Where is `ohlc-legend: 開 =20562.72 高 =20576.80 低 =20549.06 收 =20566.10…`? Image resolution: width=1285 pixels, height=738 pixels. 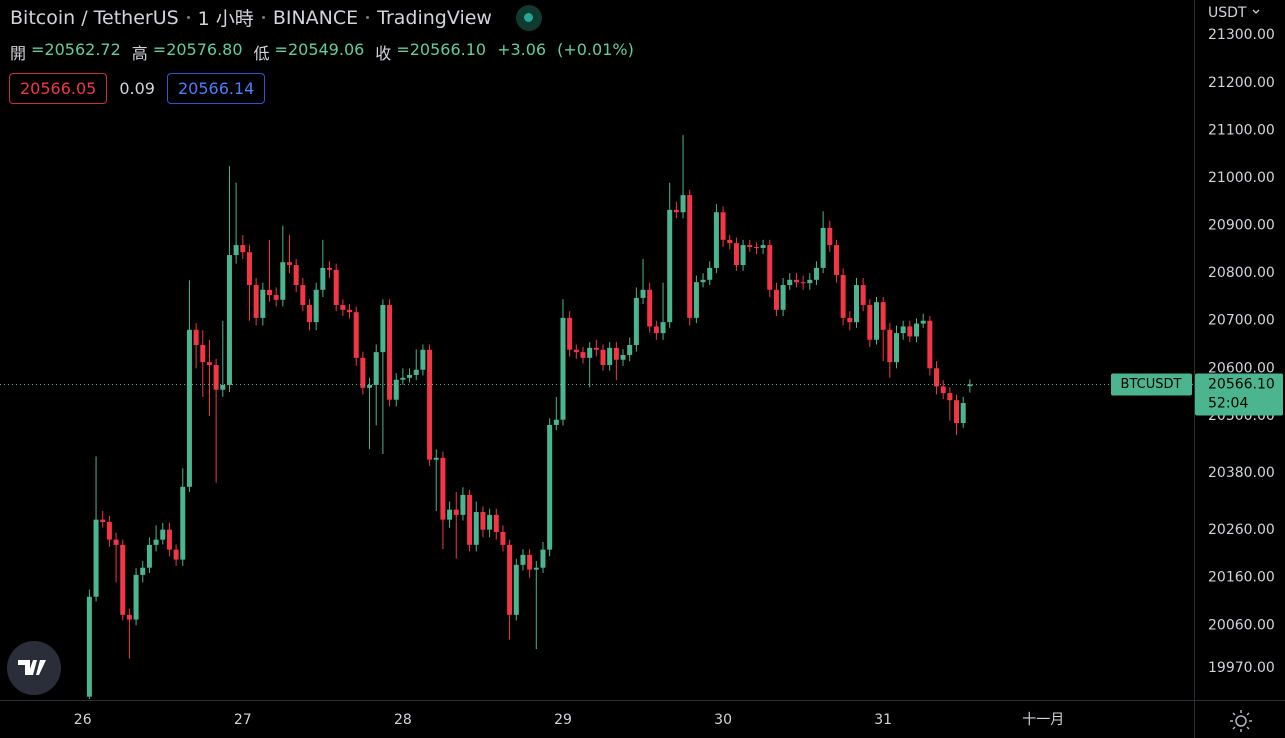 ohlc-legend: 開 =20562.72 高 =20576.80 低 =20549.06 收 =20566.10… is located at coordinates (325, 52).